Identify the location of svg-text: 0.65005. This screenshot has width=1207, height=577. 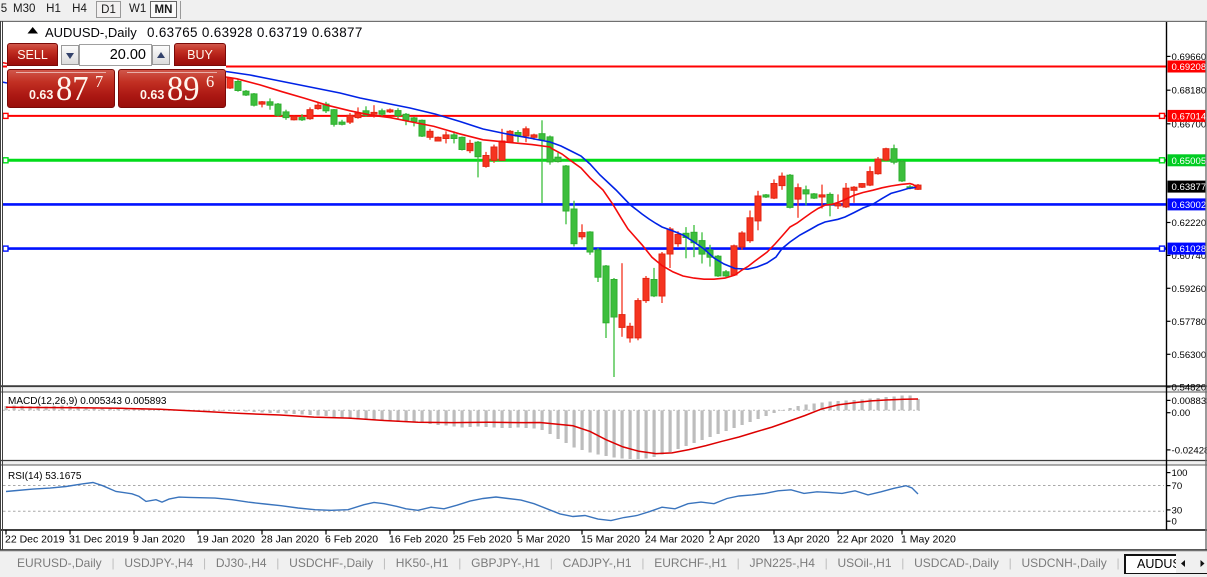
(1189, 161).